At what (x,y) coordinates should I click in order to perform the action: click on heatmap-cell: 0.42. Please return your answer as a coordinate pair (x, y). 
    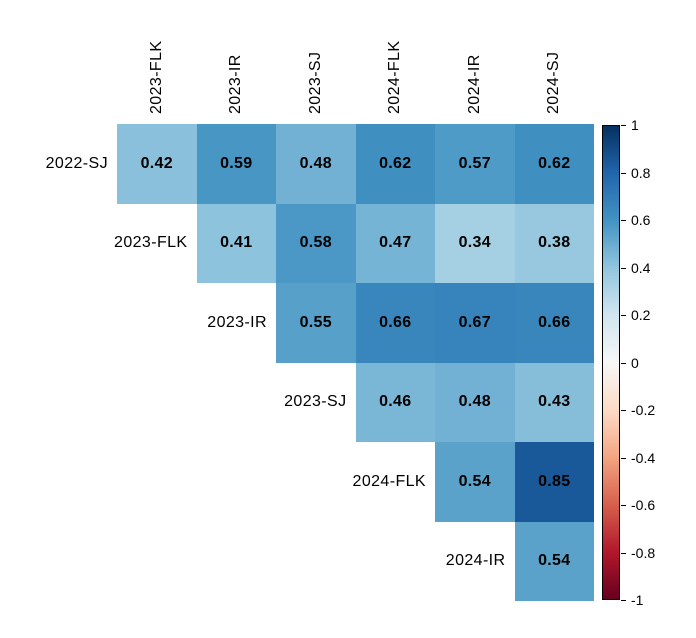
    Looking at the image, I should click on (157, 164).